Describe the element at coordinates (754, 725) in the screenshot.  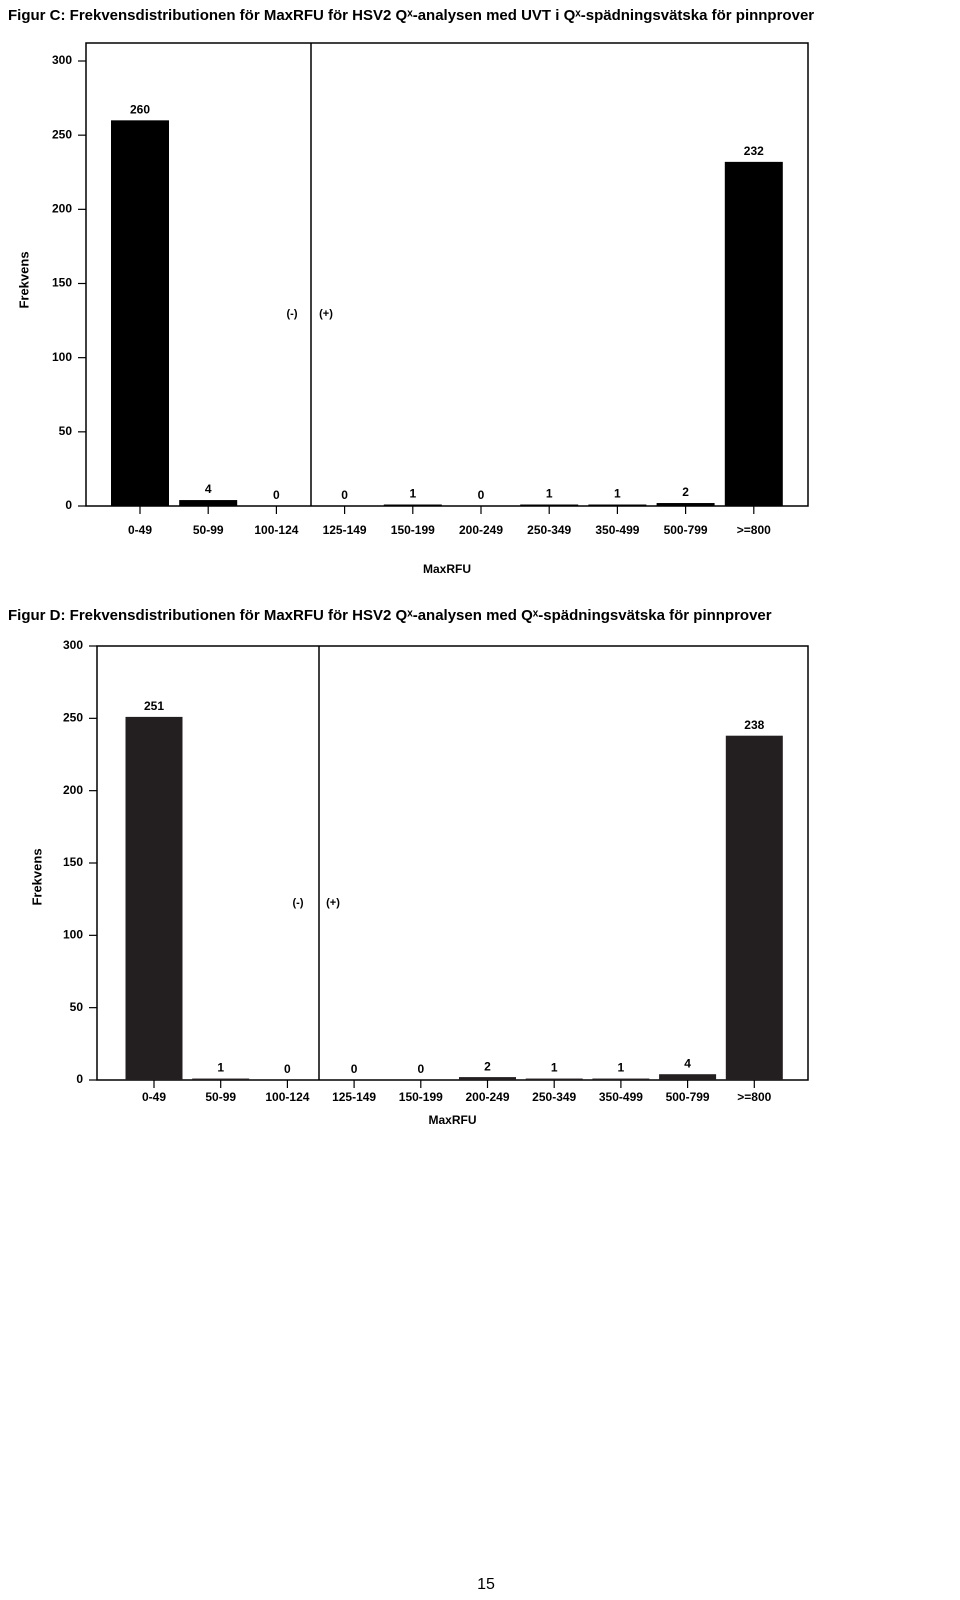
I see `value-label: 238` at that location.